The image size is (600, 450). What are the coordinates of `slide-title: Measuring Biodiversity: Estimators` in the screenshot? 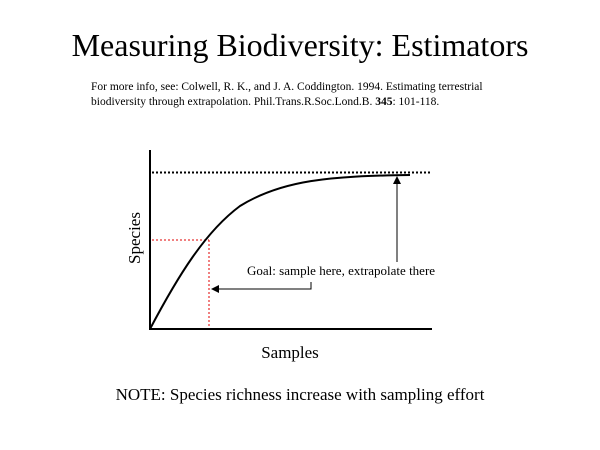 It's located at (300, 45).